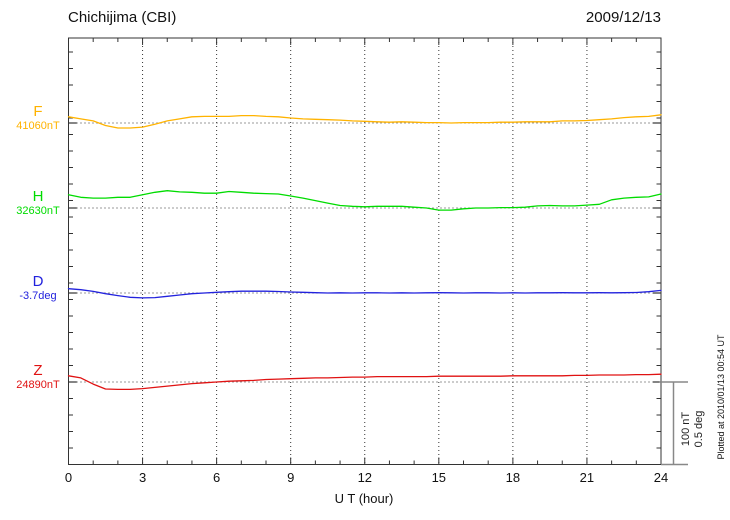 This screenshot has height=520, width=730. Describe the element at coordinates (291, 477) in the screenshot. I see `x-tick-label-9: 9` at that location.